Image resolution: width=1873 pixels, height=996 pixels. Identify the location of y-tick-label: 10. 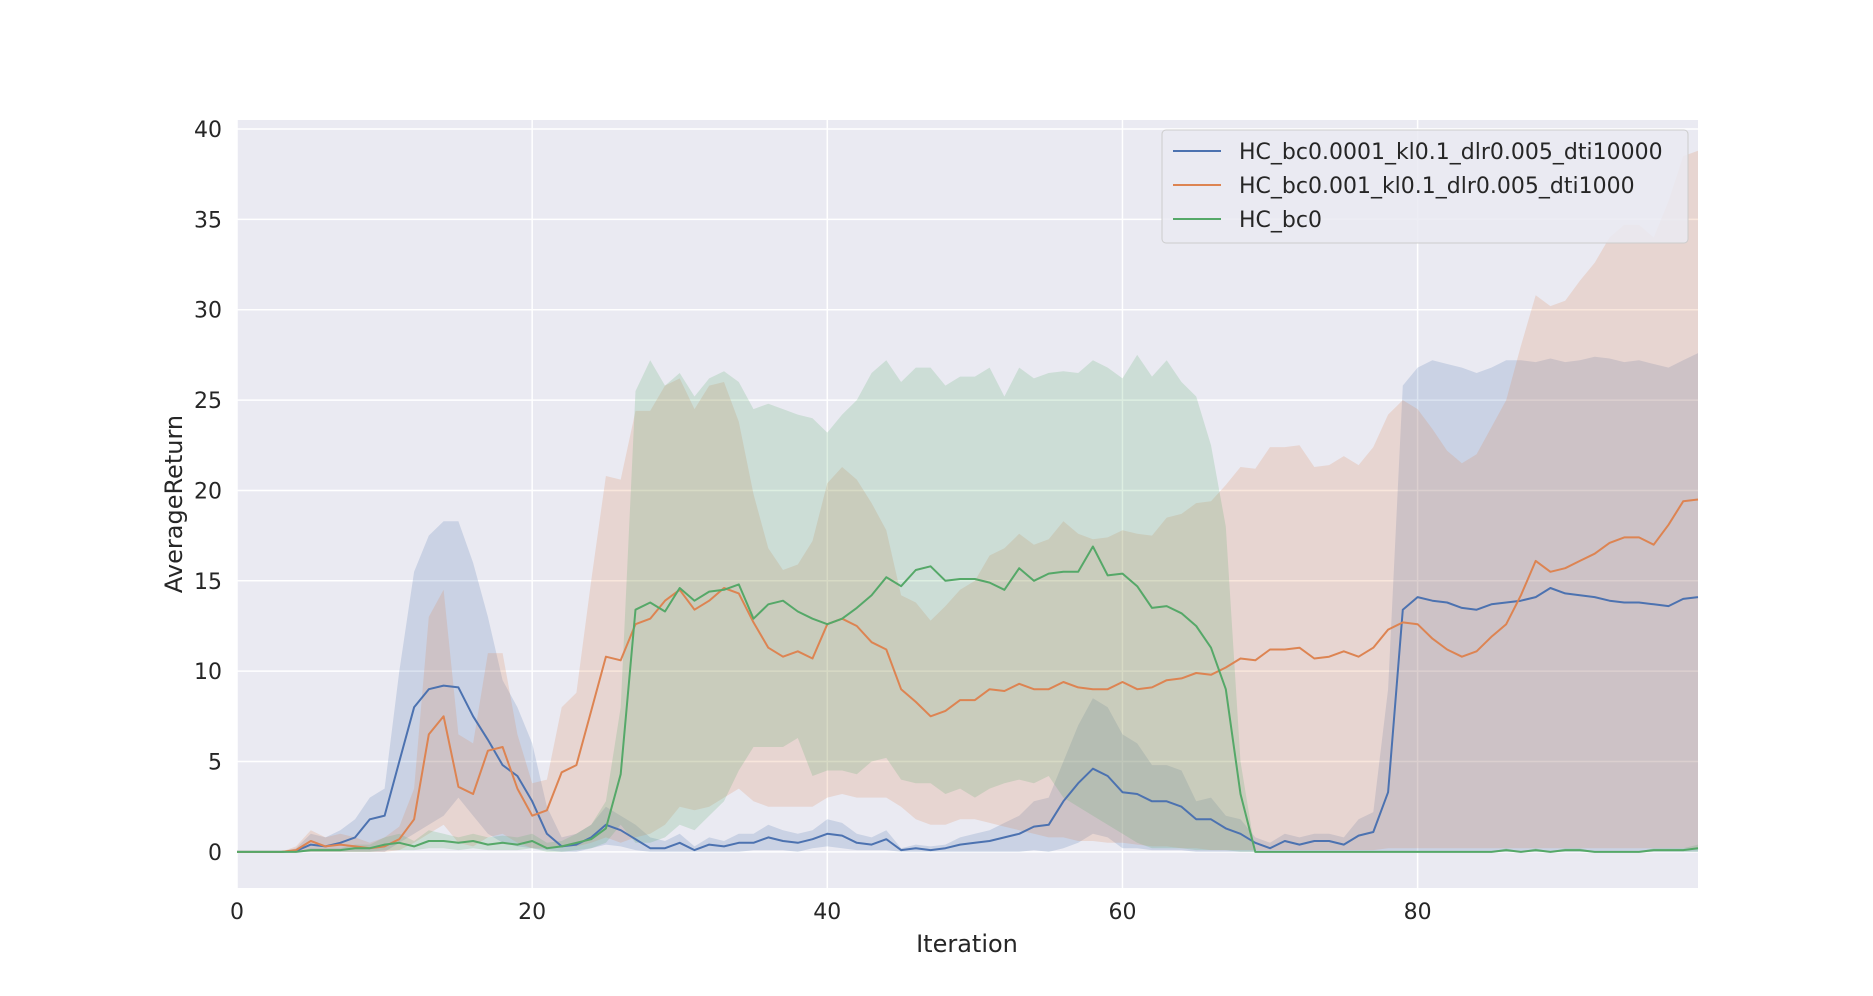
(208, 672).